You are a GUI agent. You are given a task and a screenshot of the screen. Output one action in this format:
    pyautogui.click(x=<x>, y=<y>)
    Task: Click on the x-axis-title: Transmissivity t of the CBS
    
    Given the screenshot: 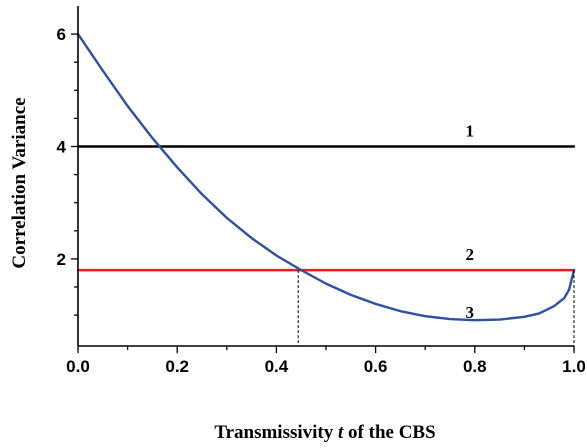 What is the action you would take?
    pyautogui.click(x=324, y=432)
    